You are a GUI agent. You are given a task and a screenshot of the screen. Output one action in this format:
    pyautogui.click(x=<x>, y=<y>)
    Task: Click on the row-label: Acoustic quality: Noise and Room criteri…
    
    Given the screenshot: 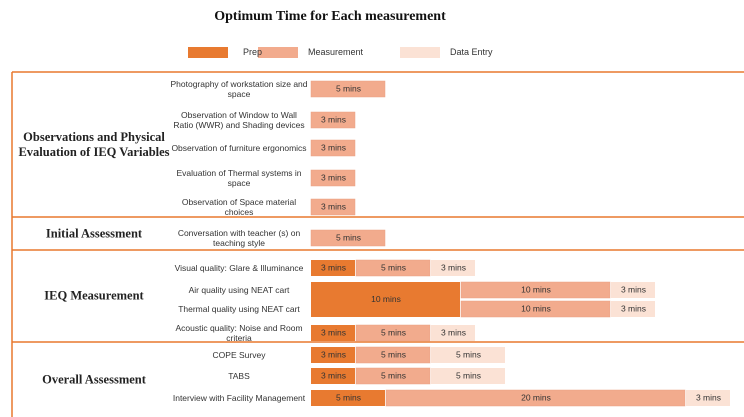 What is the action you would take?
    pyautogui.click(x=239, y=333)
    